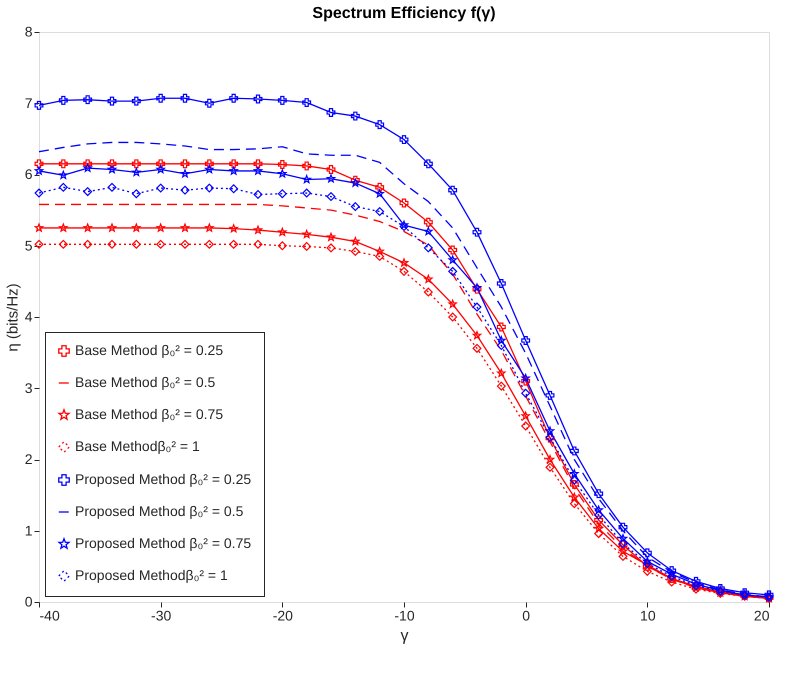 This screenshot has width=810, height=693. What do you see at coordinates (28, 316) in the screenshot?
I see `y-tick-label: 4` at bounding box center [28, 316].